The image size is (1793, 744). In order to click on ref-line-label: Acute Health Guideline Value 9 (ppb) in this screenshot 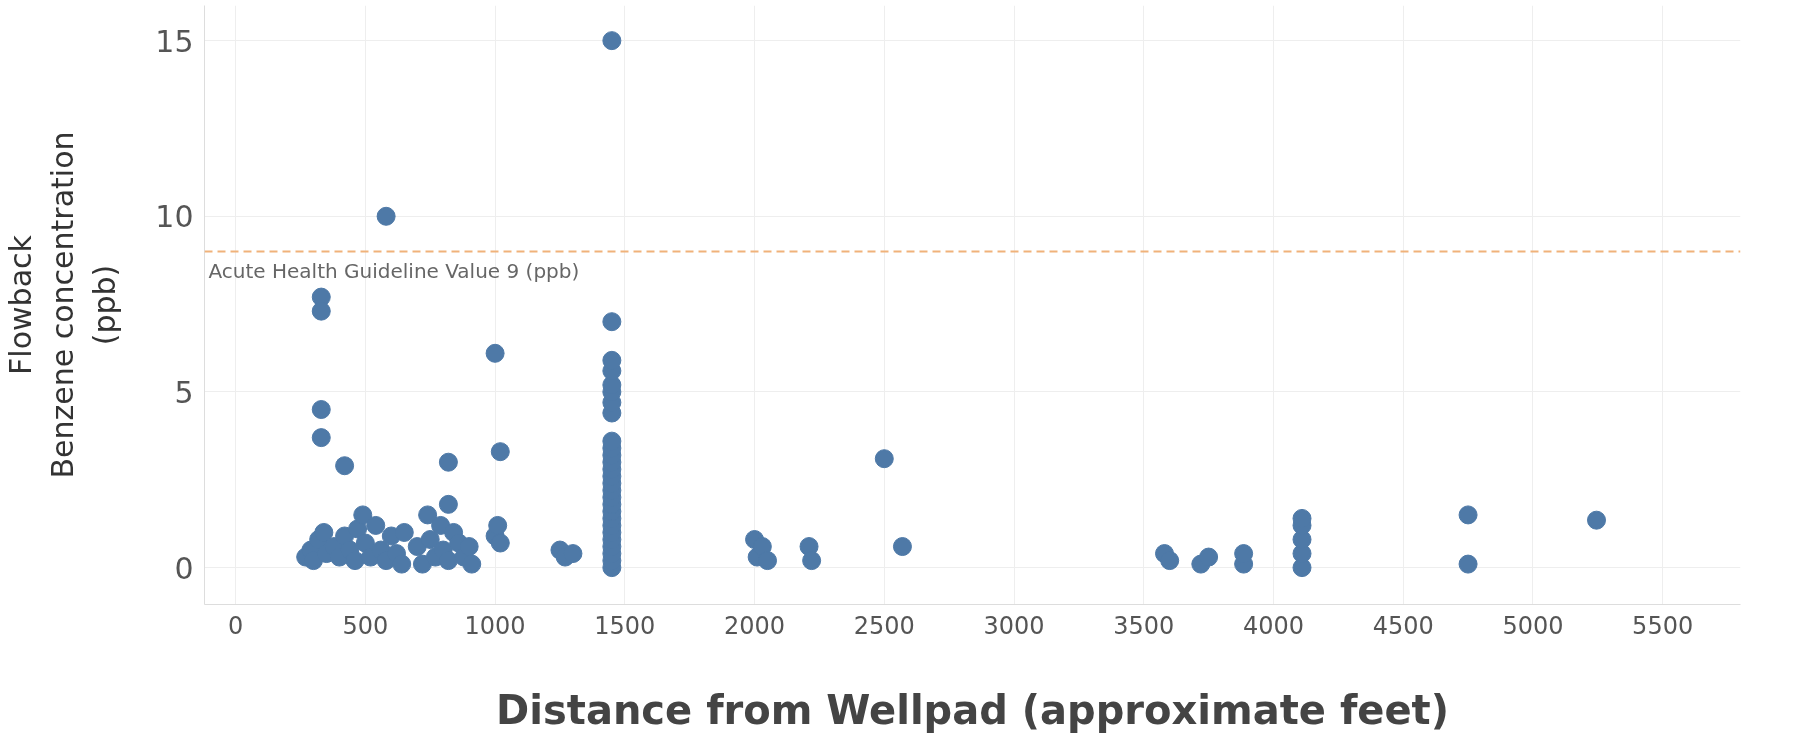, I will do `click(394, 271)`.